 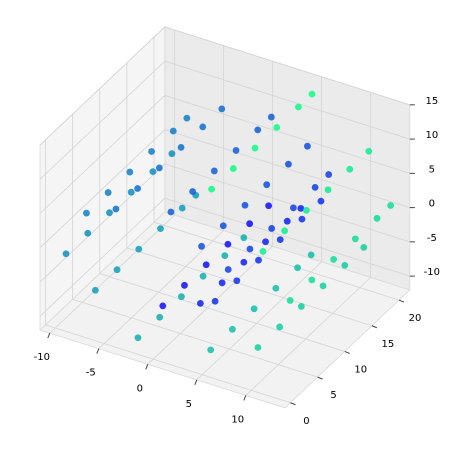 I want to click on x-tick-label: -5, so click(x=91, y=373).